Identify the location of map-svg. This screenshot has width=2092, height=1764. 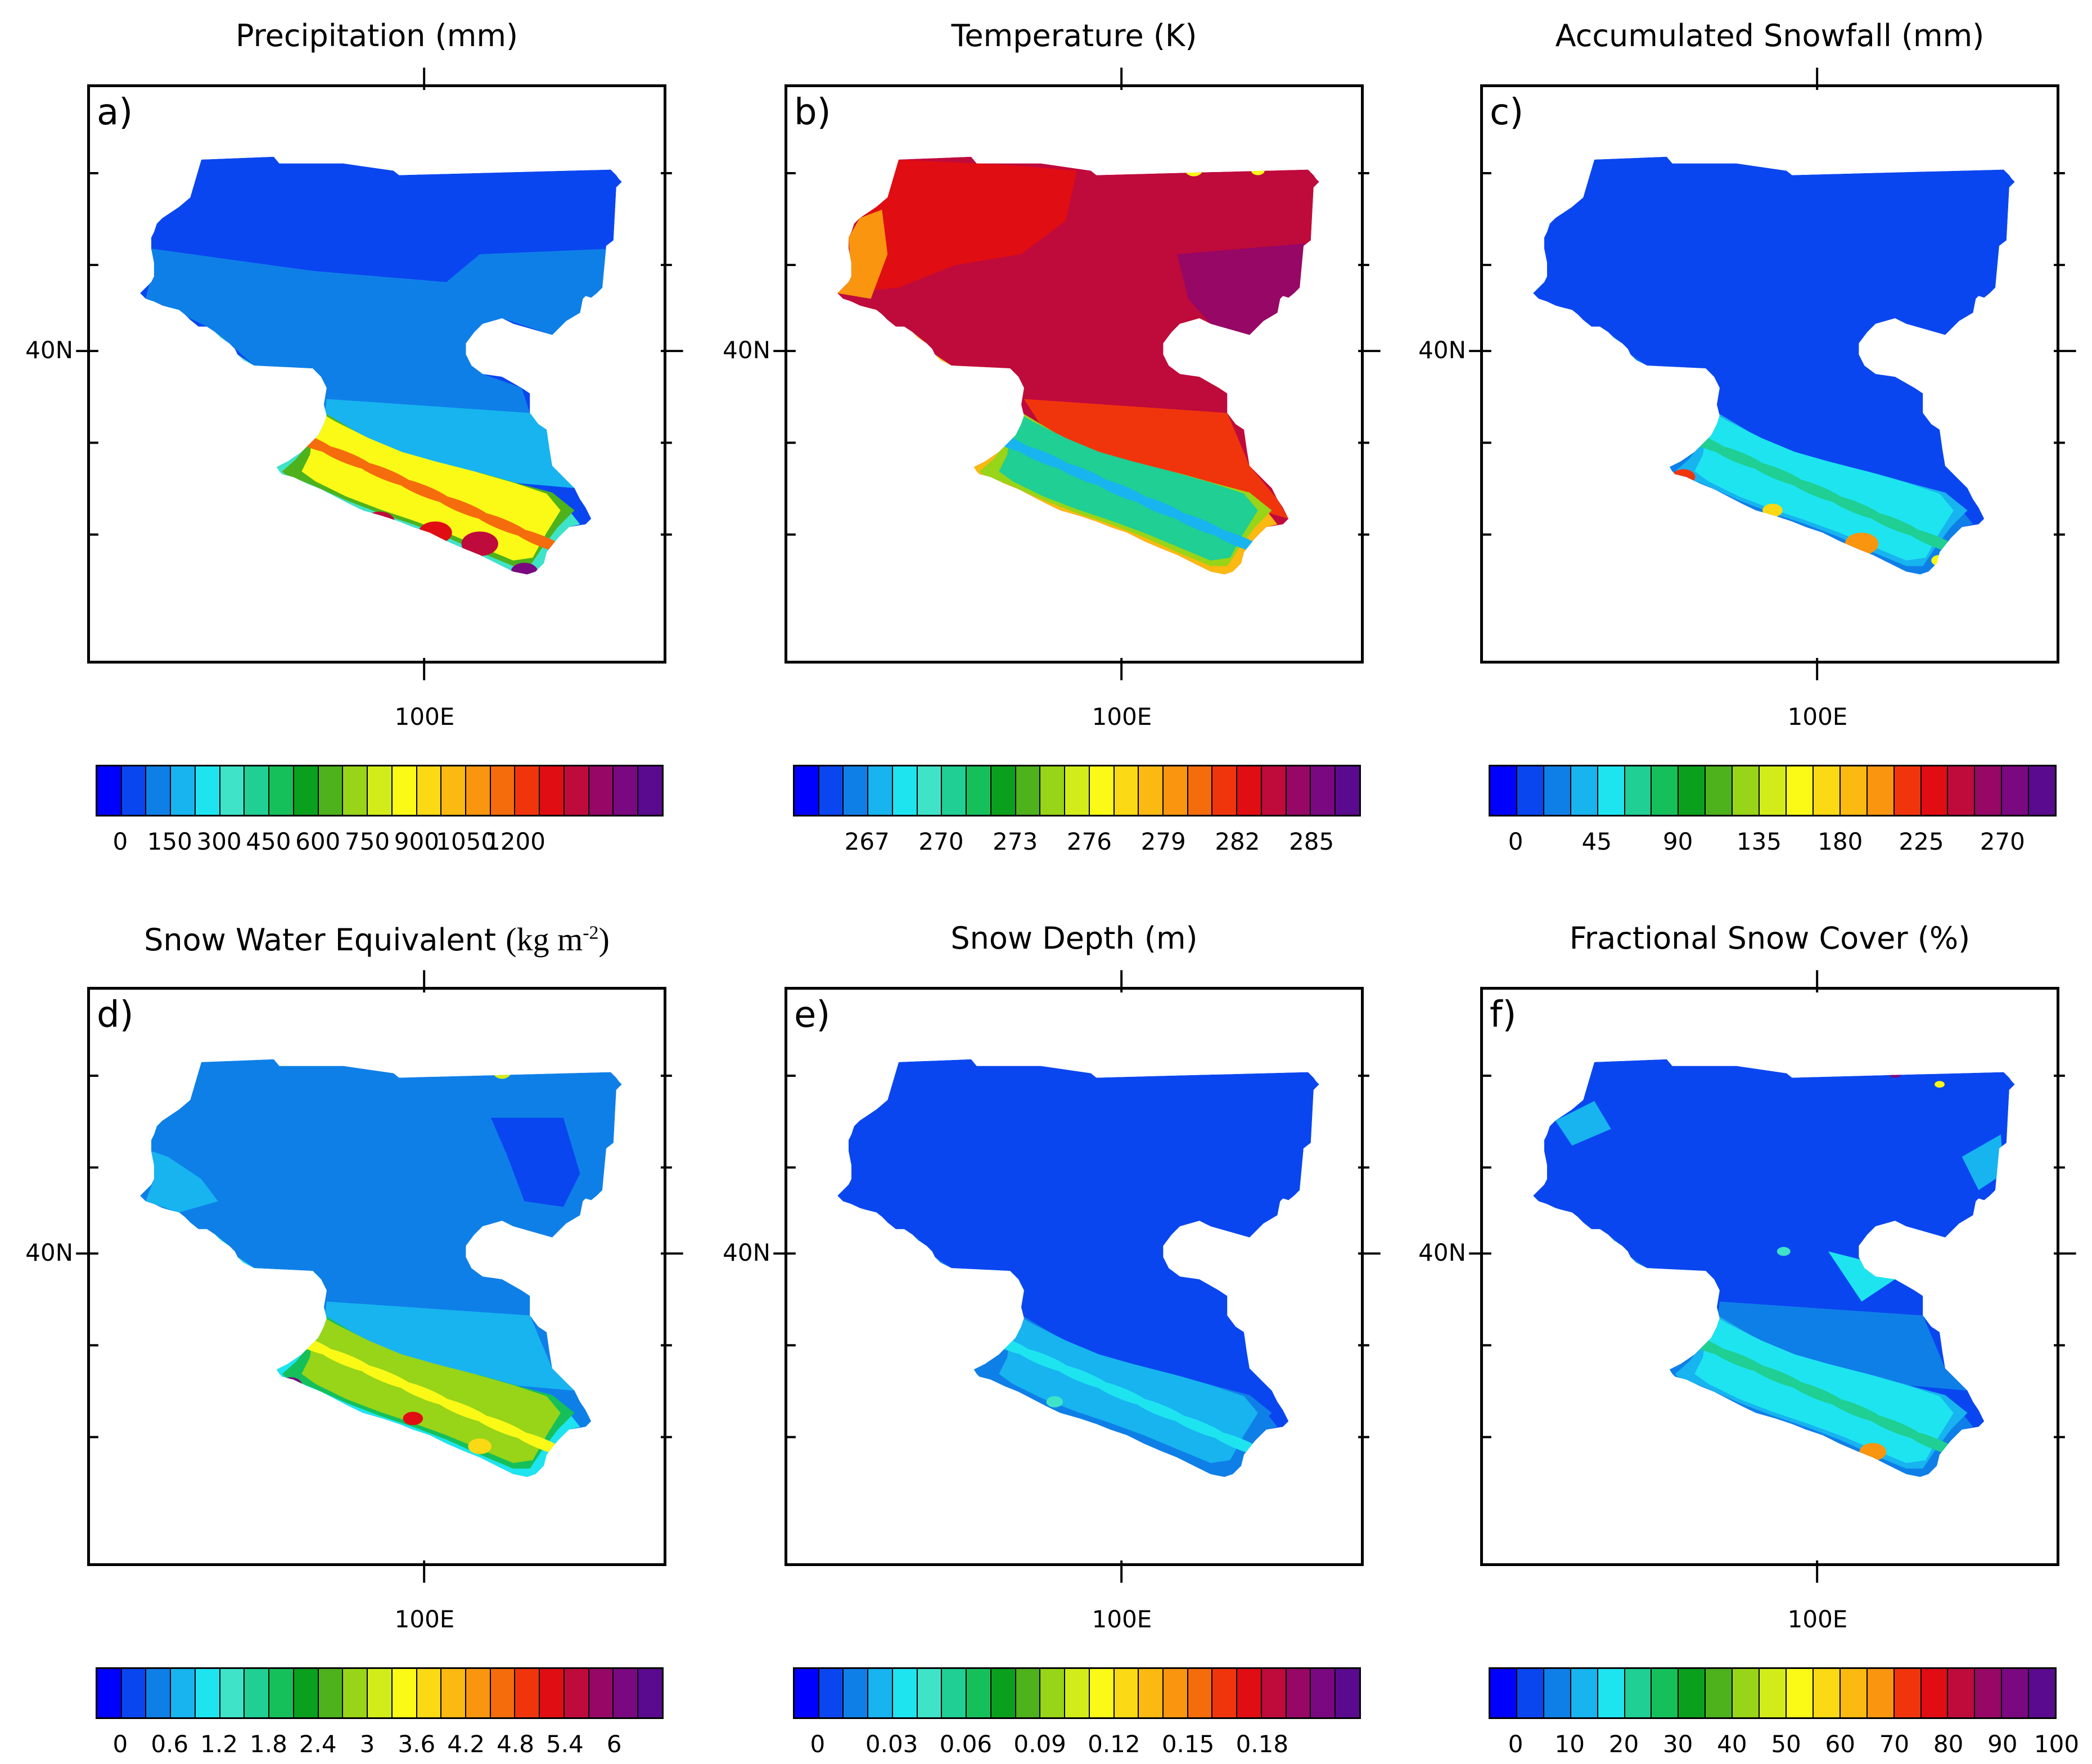
(1772, 1276).